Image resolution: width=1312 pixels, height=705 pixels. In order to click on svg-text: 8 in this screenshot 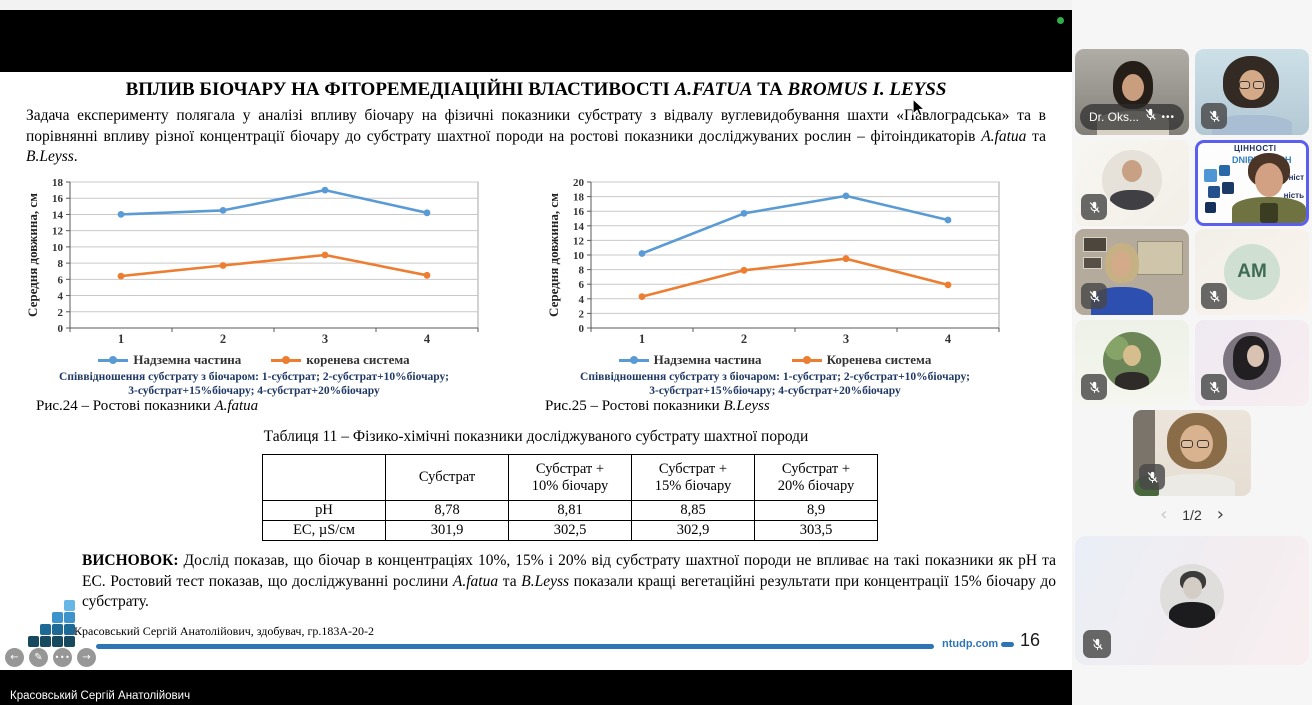, I will do `click(61, 264)`.